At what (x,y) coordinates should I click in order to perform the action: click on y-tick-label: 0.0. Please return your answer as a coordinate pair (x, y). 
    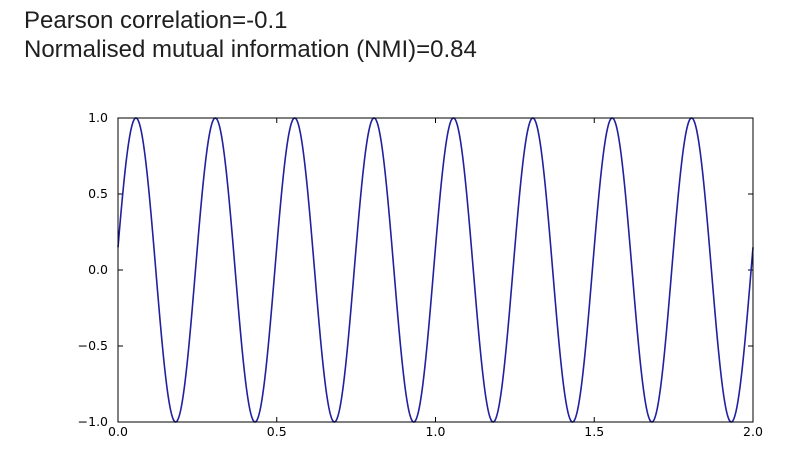
    Looking at the image, I should click on (98, 269).